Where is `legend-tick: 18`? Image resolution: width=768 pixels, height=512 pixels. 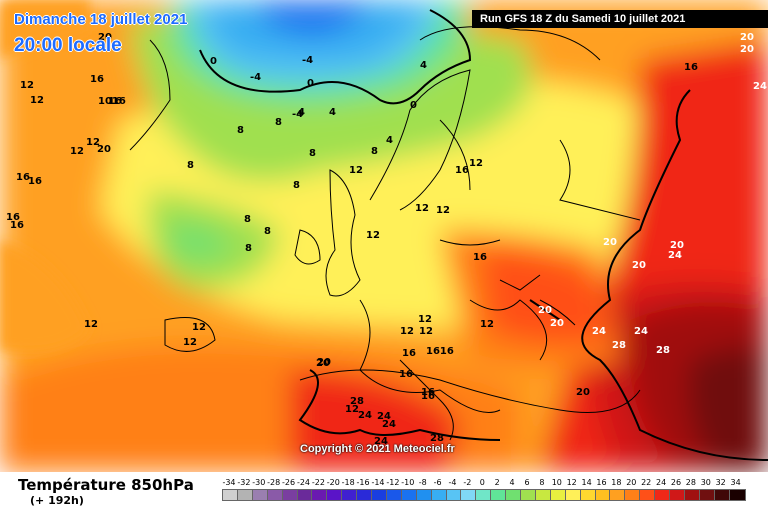 legend-tick: 18 is located at coordinates (616, 482).